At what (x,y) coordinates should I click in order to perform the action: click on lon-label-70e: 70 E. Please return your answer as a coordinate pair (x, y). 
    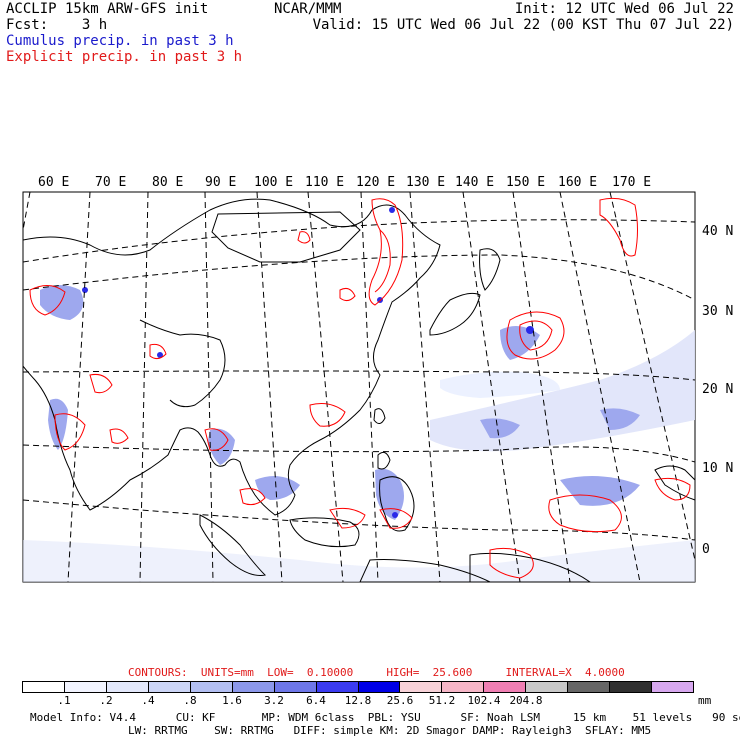
    Looking at the image, I should click on (110, 182).